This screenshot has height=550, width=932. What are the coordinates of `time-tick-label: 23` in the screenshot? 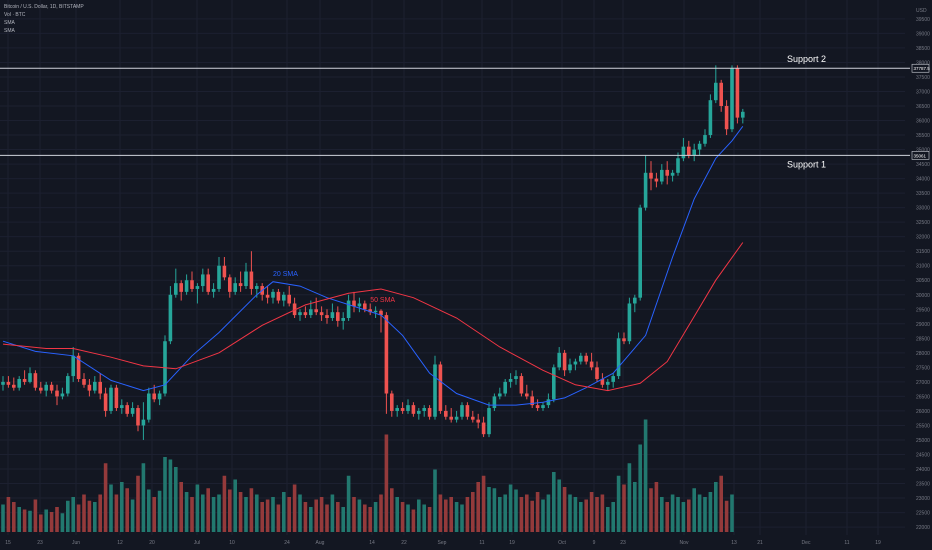 It's located at (40, 543).